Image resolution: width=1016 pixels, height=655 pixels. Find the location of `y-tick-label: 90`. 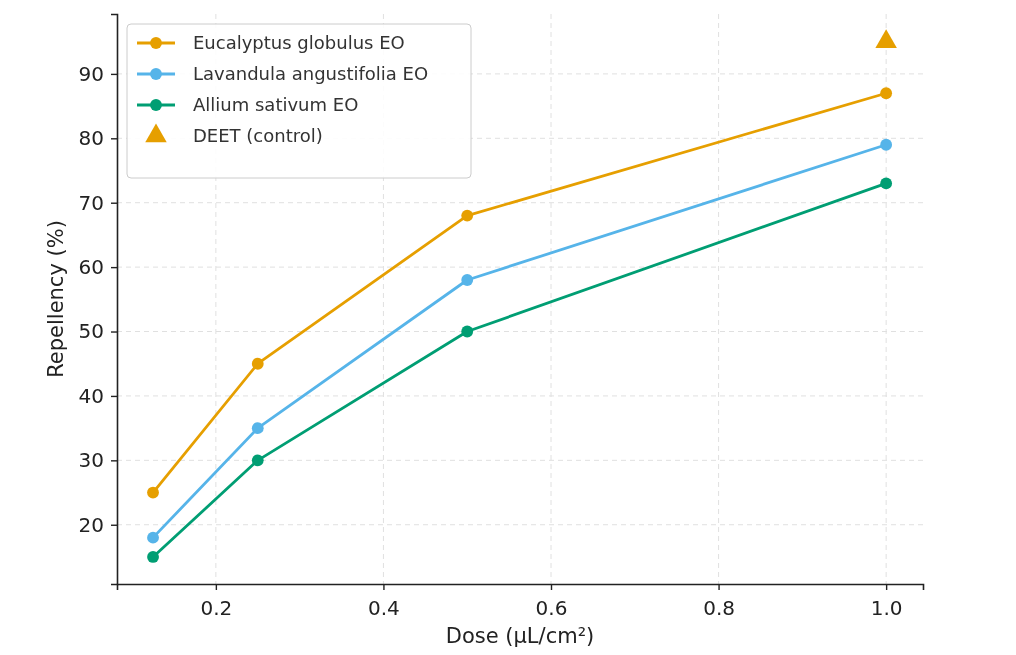

y-tick-label: 90 is located at coordinates (91, 73).